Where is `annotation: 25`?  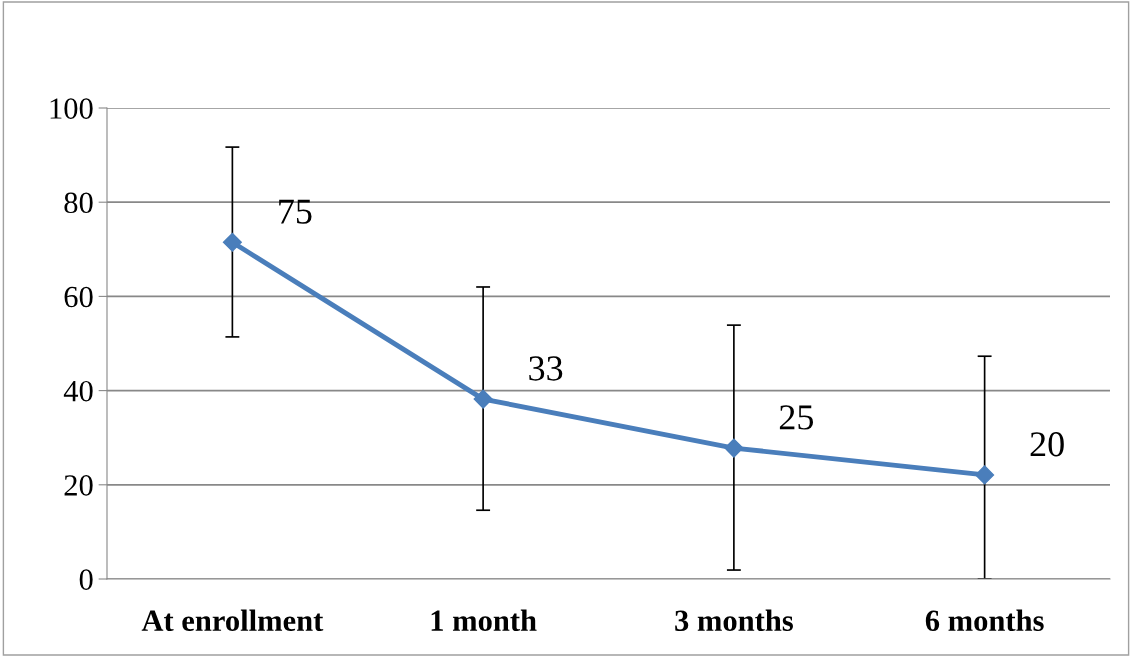
annotation: 25 is located at coordinates (796, 417).